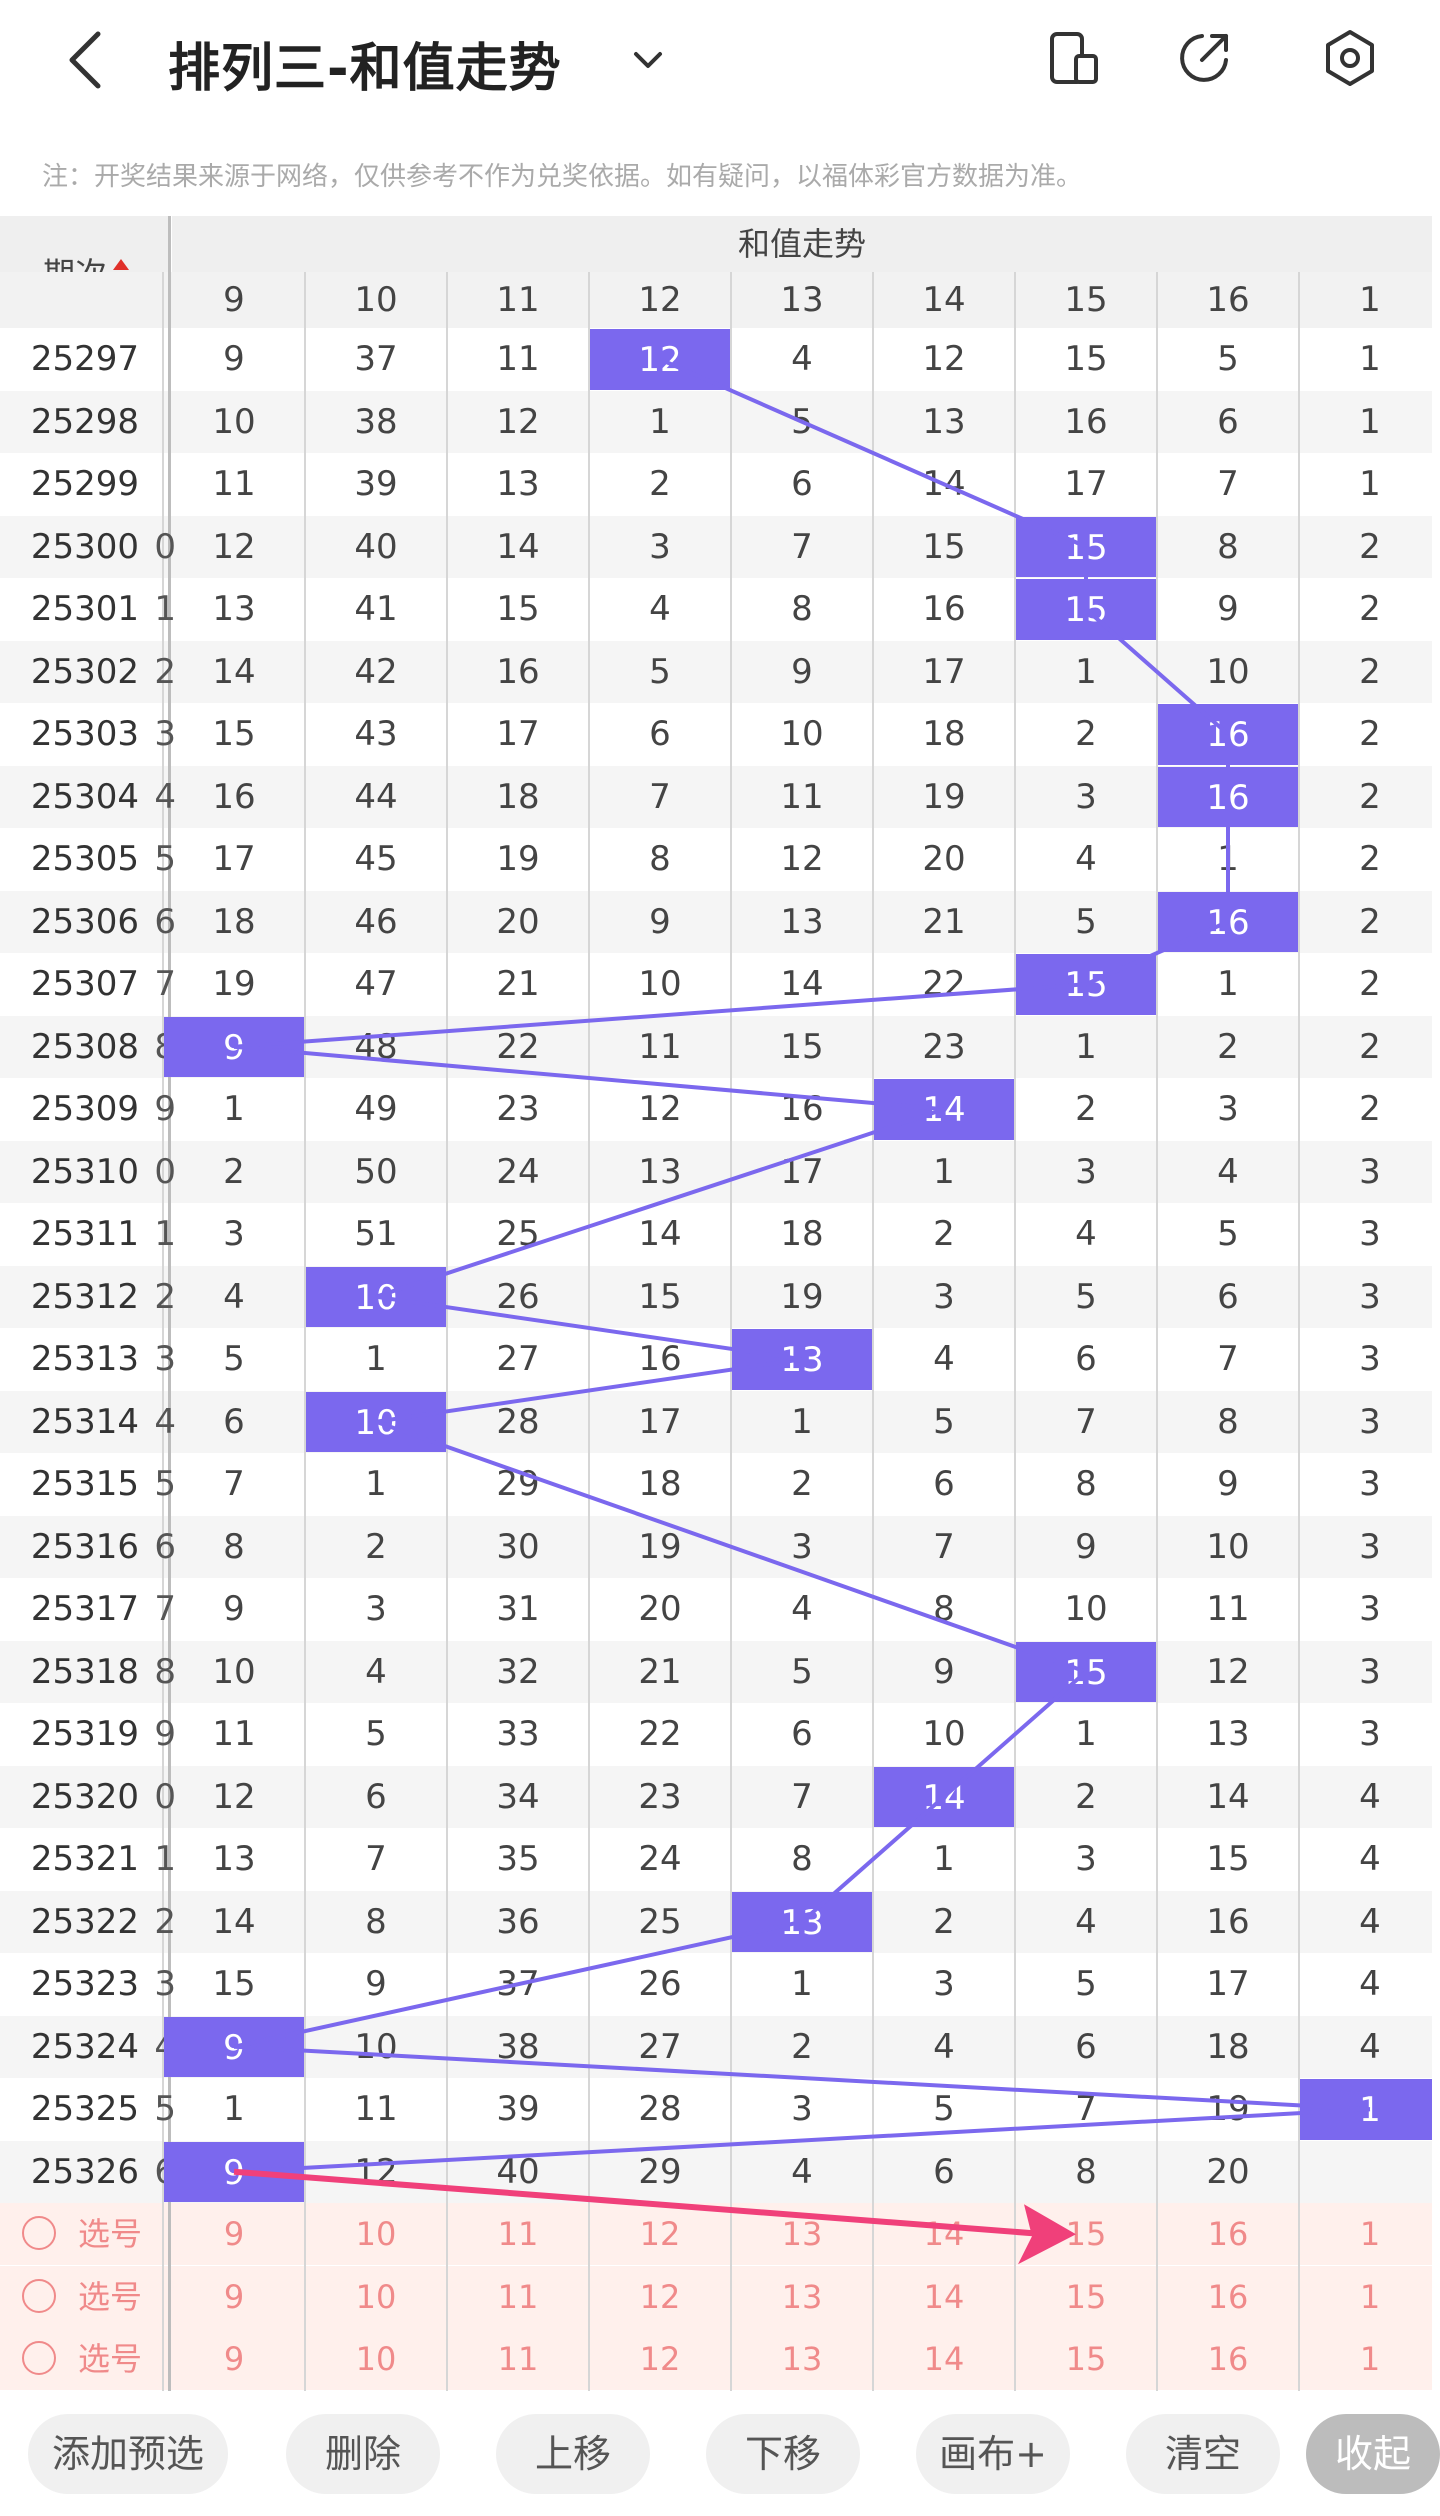  What do you see at coordinates (660, 1546) in the screenshot?
I see `table-cell: 19` at bounding box center [660, 1546].